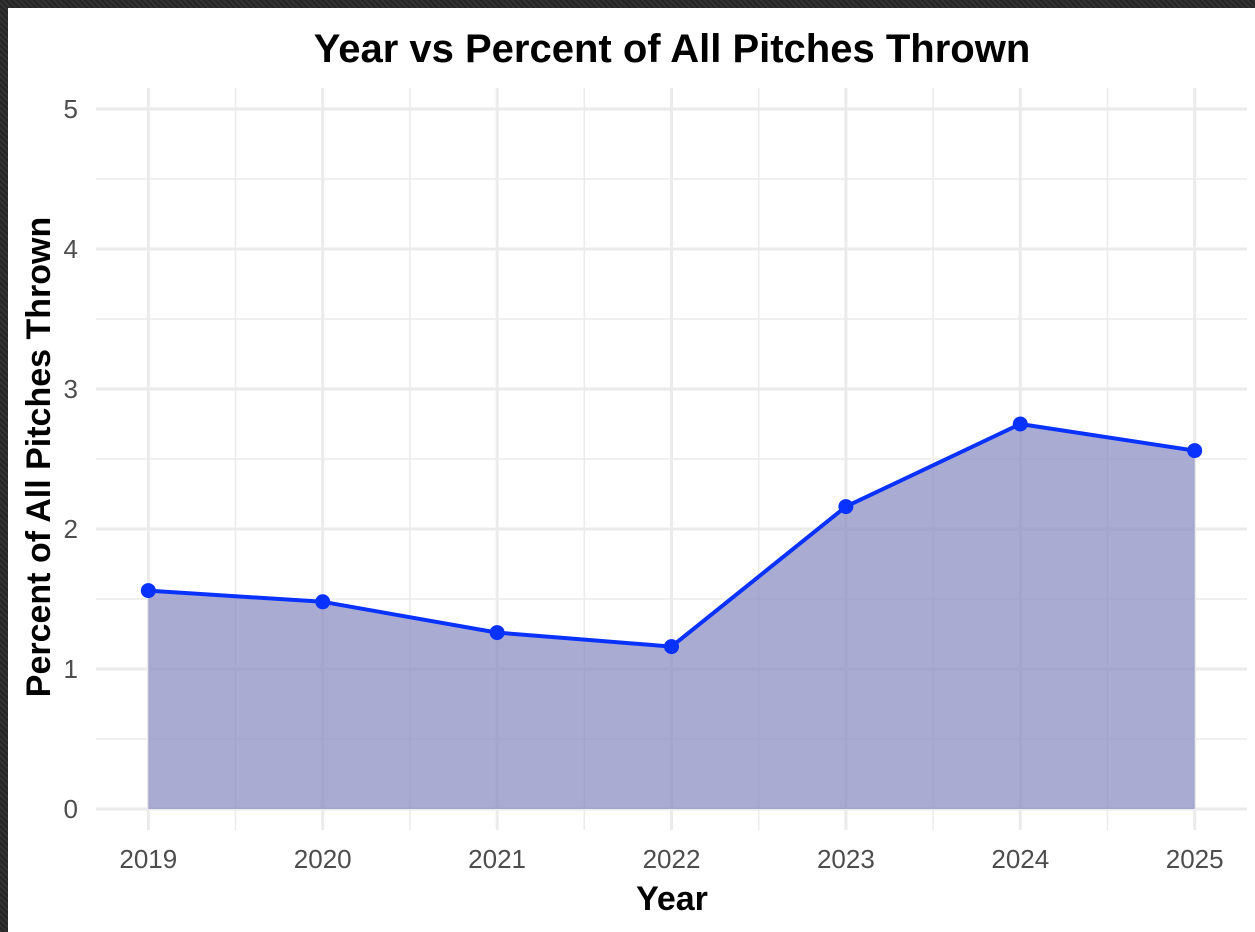  Describe the element at coordinates (1195, 859) in the screenshot. I see `x-tick-label: 2025` at that location.